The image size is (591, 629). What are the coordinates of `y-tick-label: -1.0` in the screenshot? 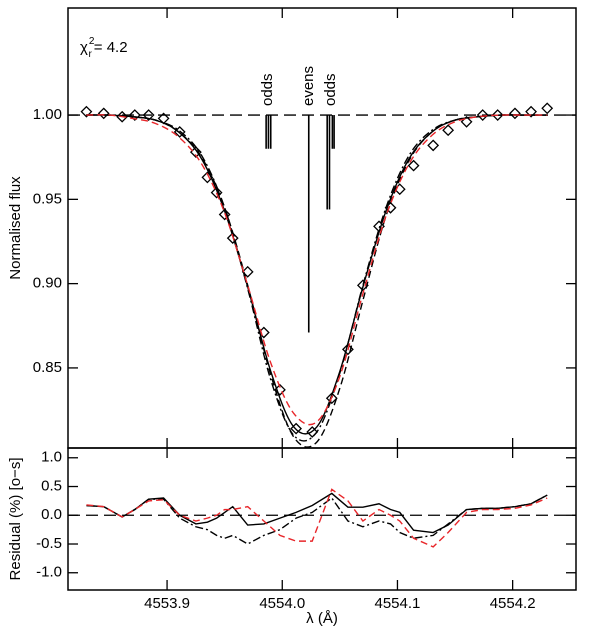 It's located at (49, 572).